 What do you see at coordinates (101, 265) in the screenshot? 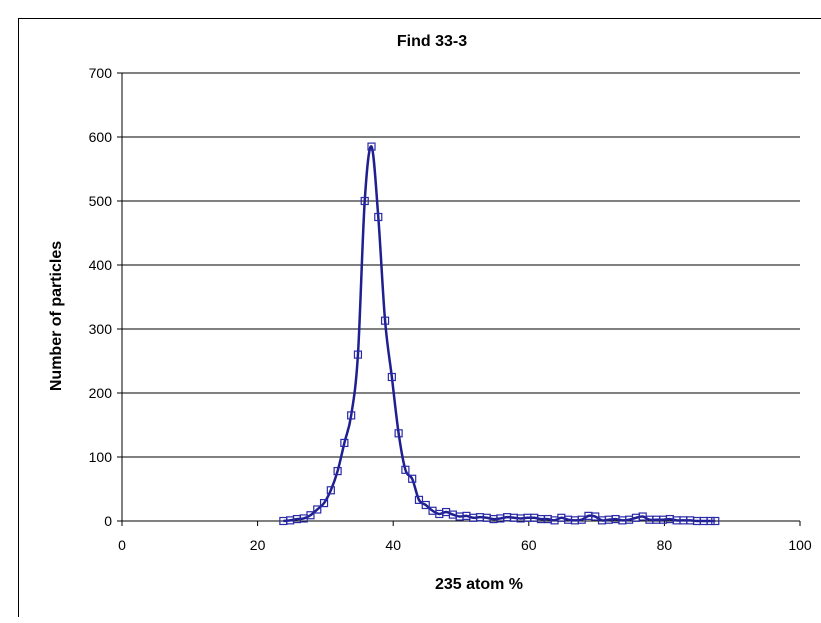
I see `y-tick-label: 400` at bounding box center [101, 265].